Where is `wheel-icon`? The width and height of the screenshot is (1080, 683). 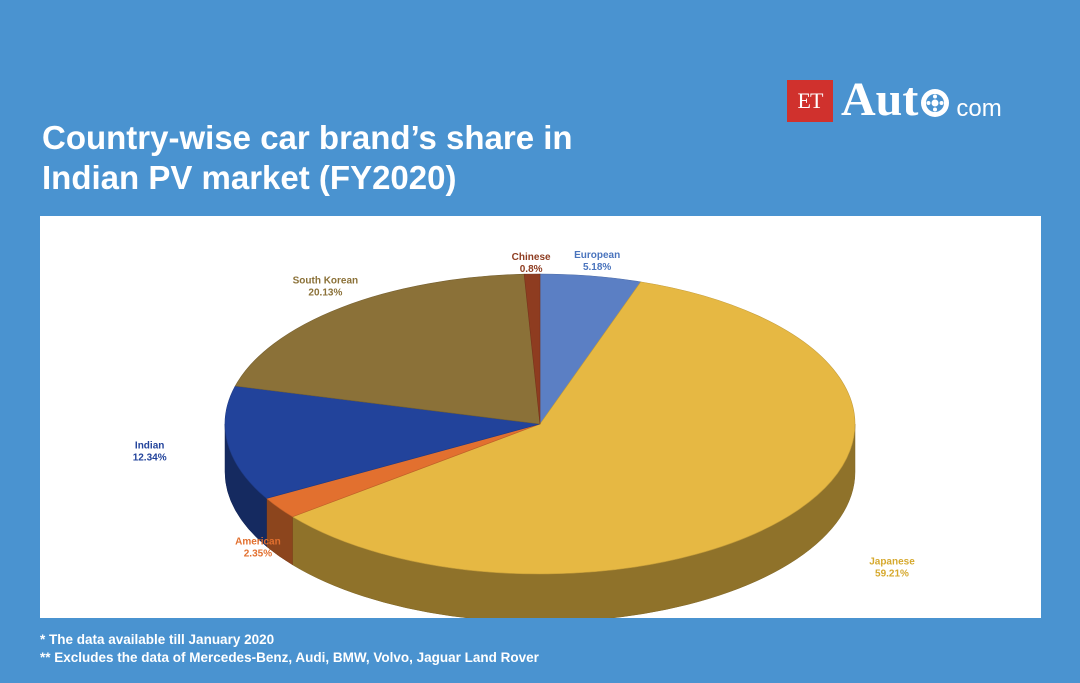 wheel-icon is located at coordinates (935, 103).